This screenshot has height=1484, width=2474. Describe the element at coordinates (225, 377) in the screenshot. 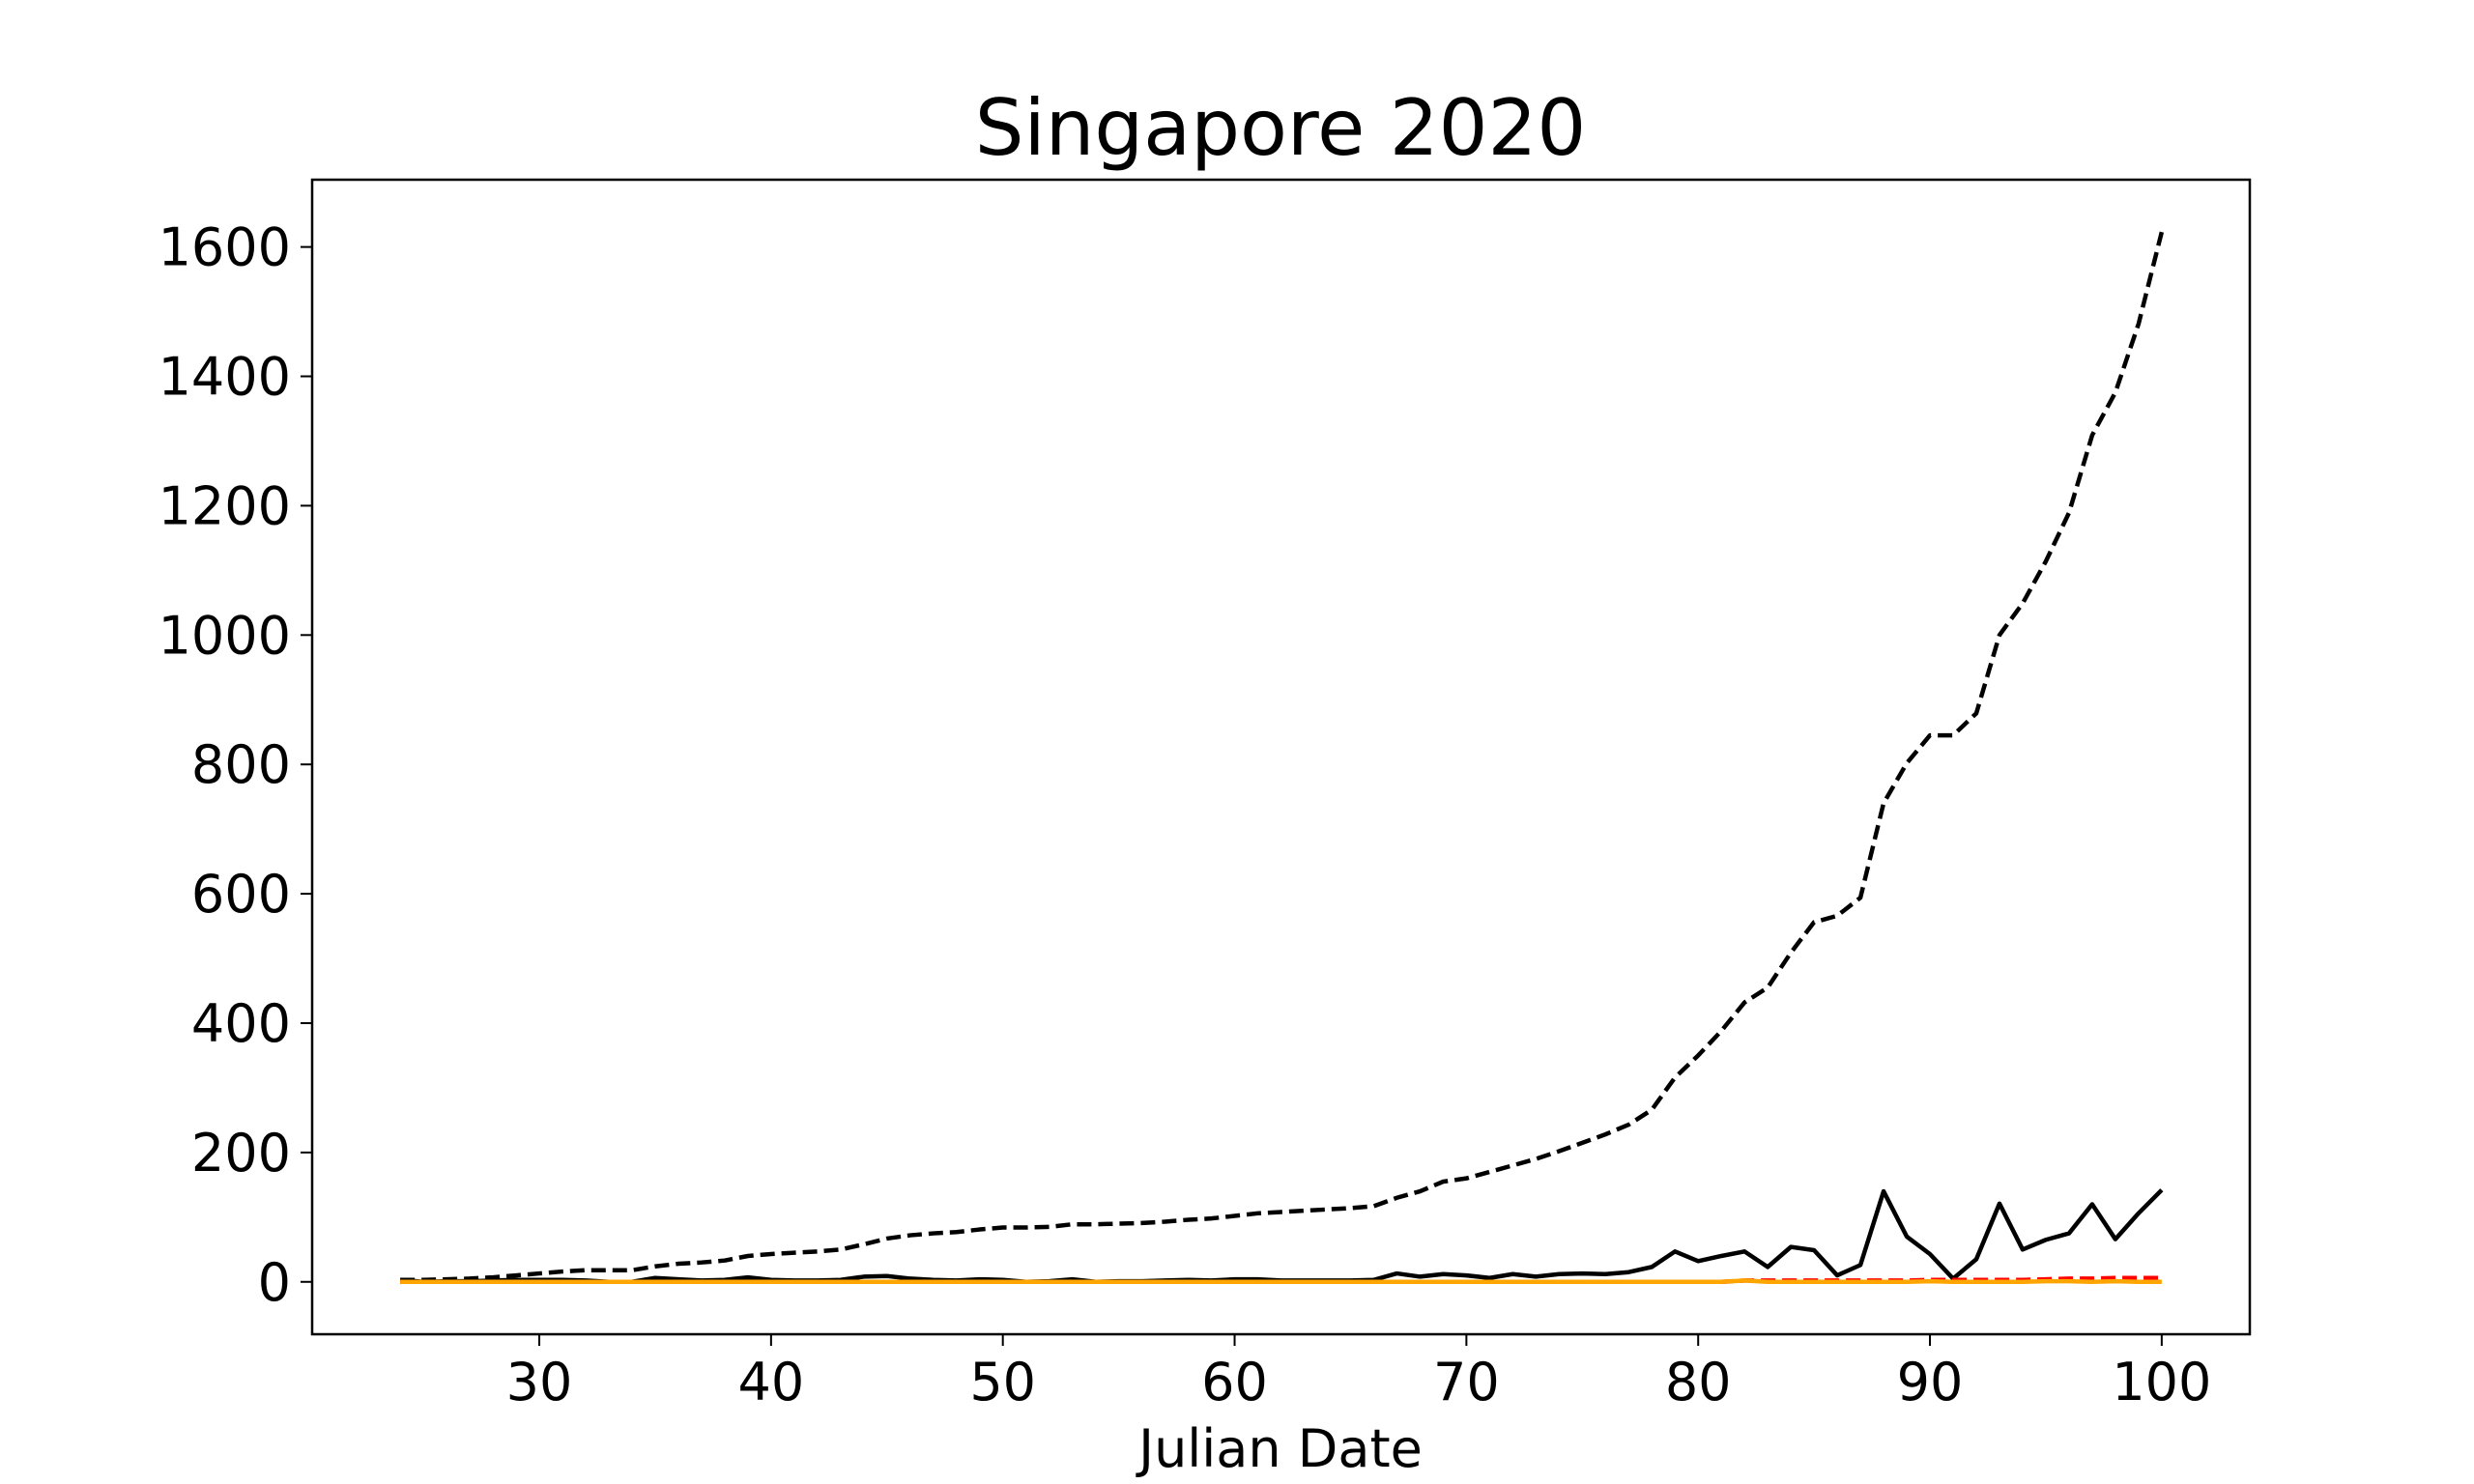

I see `y-tick-label: 1400` at that location.